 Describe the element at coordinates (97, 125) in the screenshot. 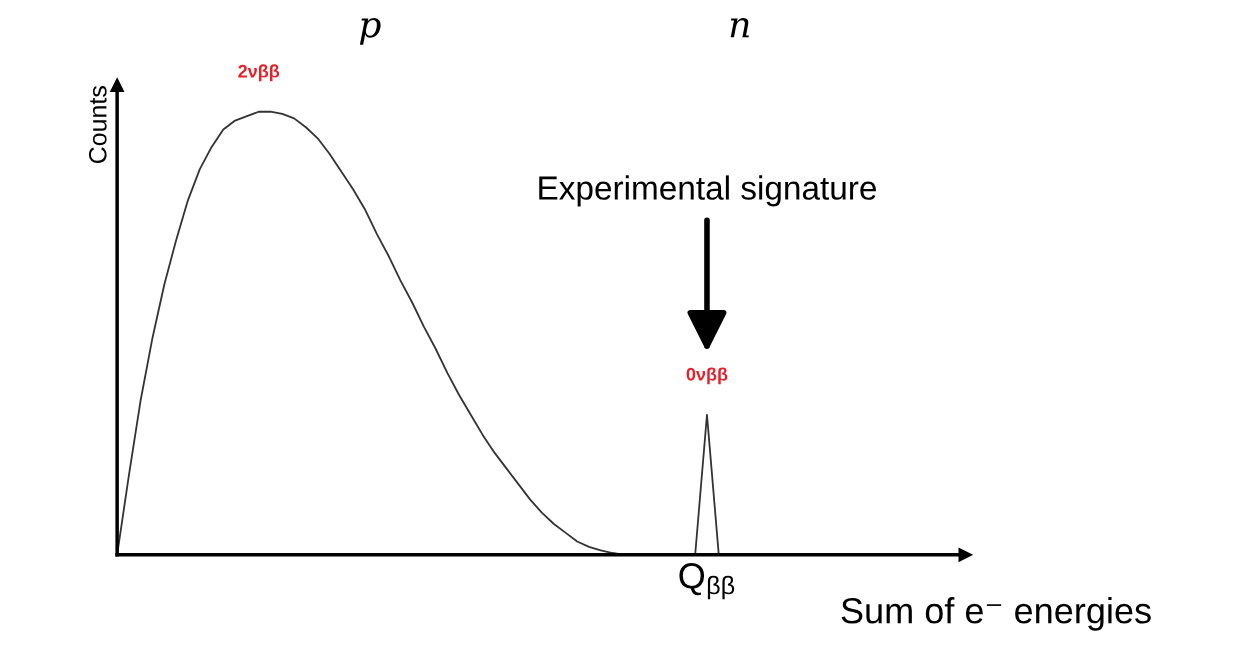

I see `y-axis-title: Counts` at that location.